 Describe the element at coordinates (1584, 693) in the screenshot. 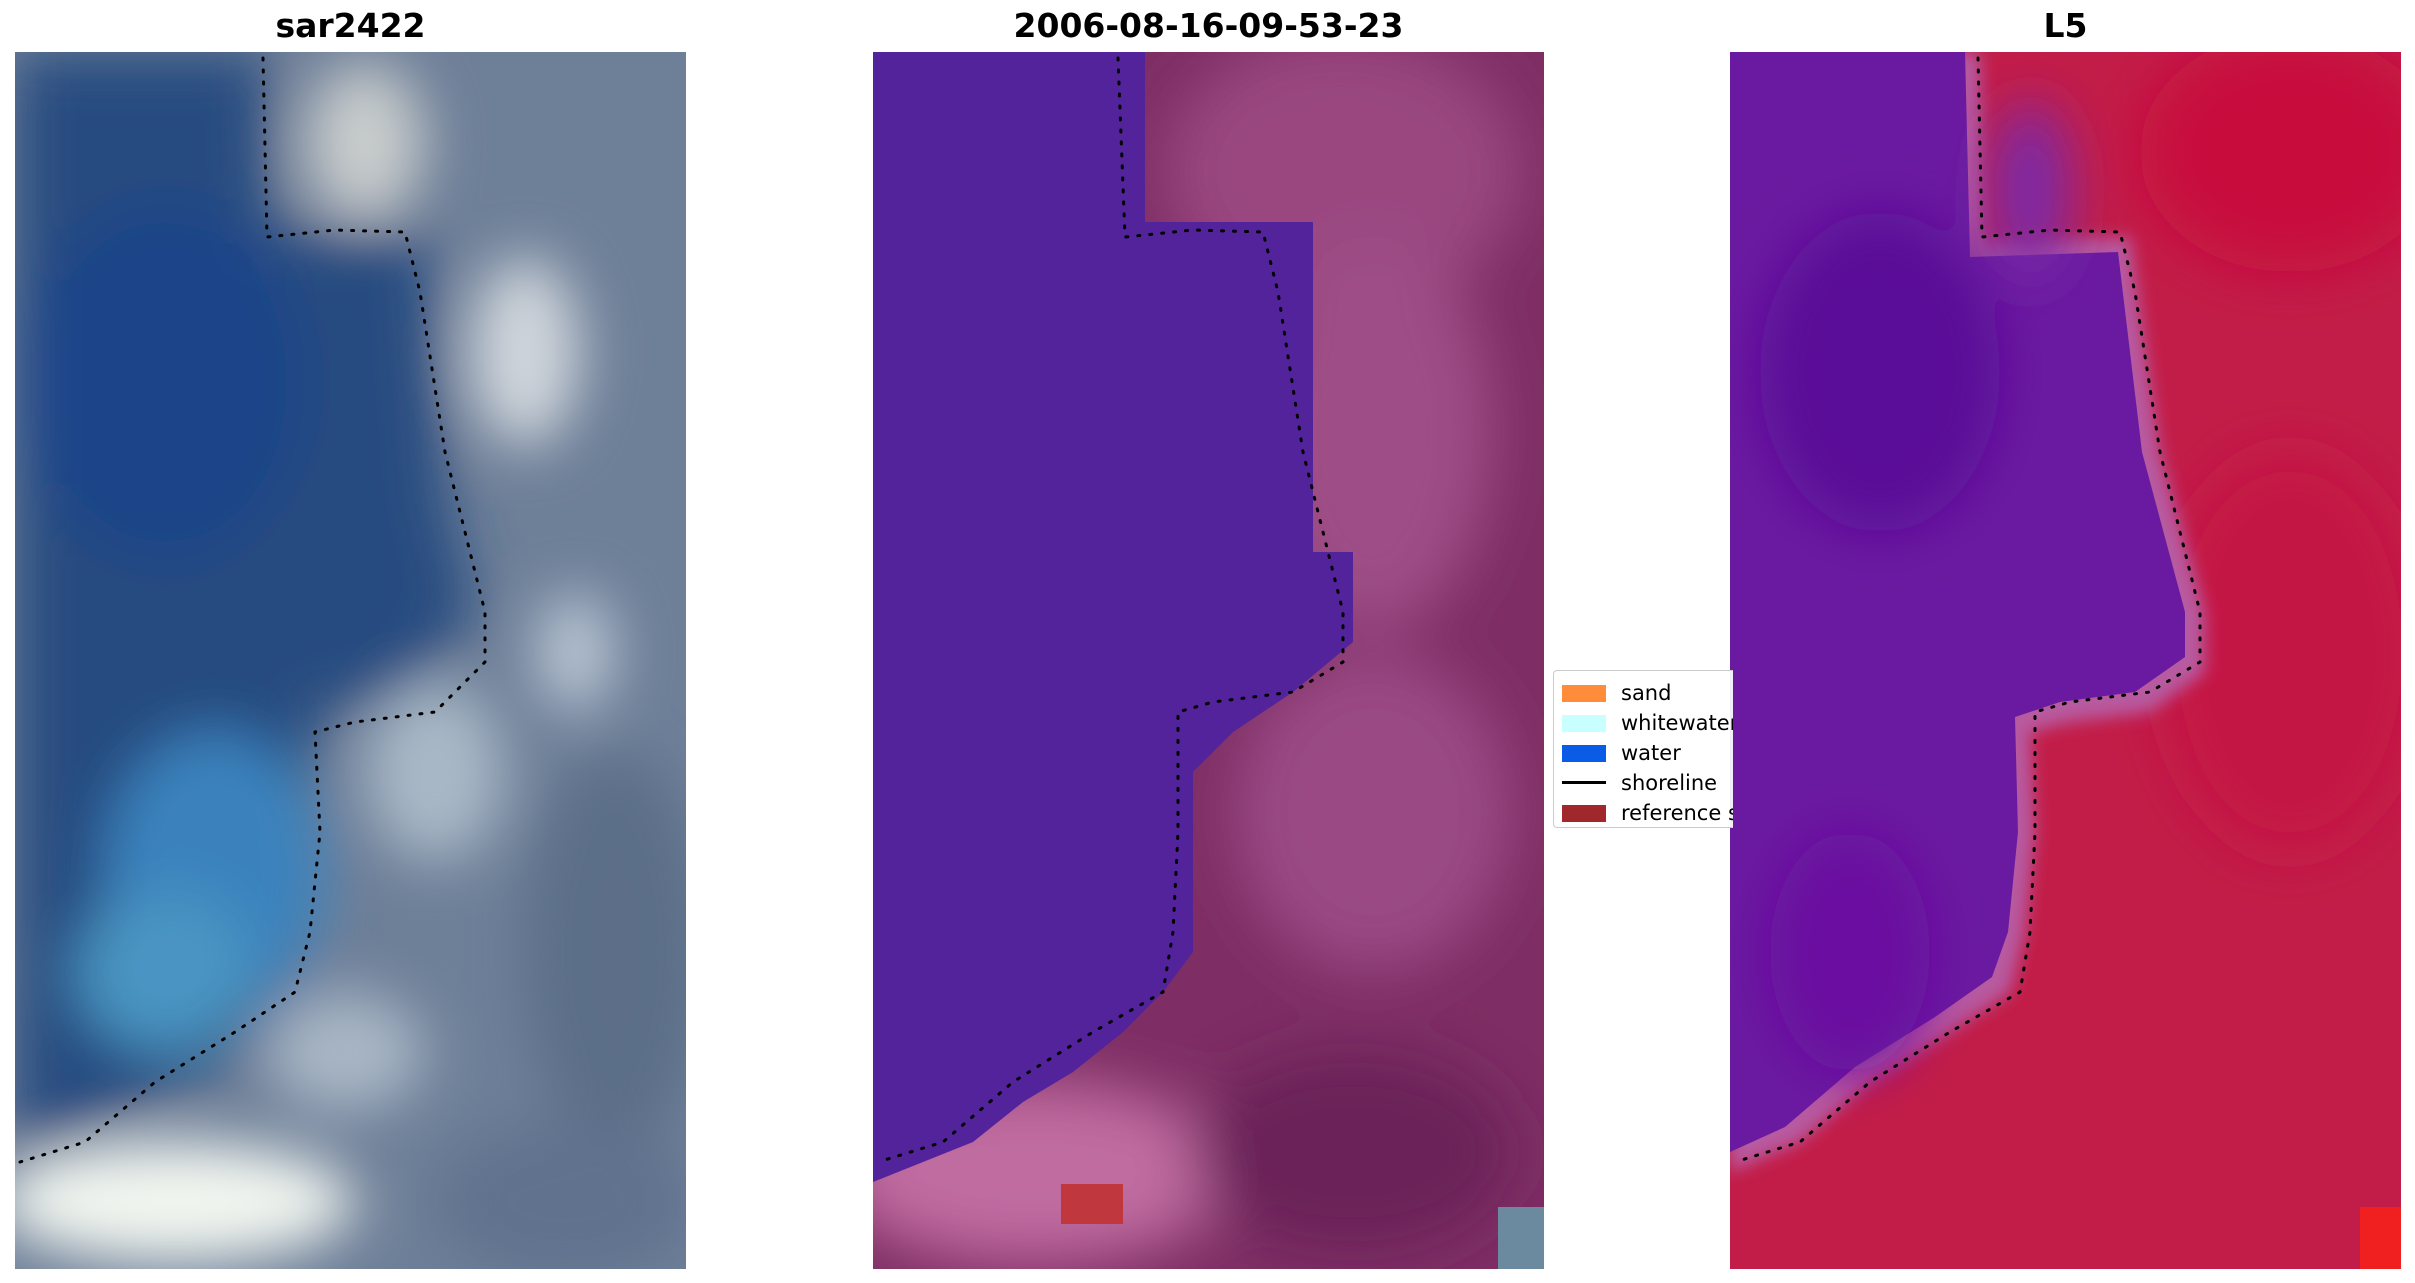

I see `sand-swatch` at that location.